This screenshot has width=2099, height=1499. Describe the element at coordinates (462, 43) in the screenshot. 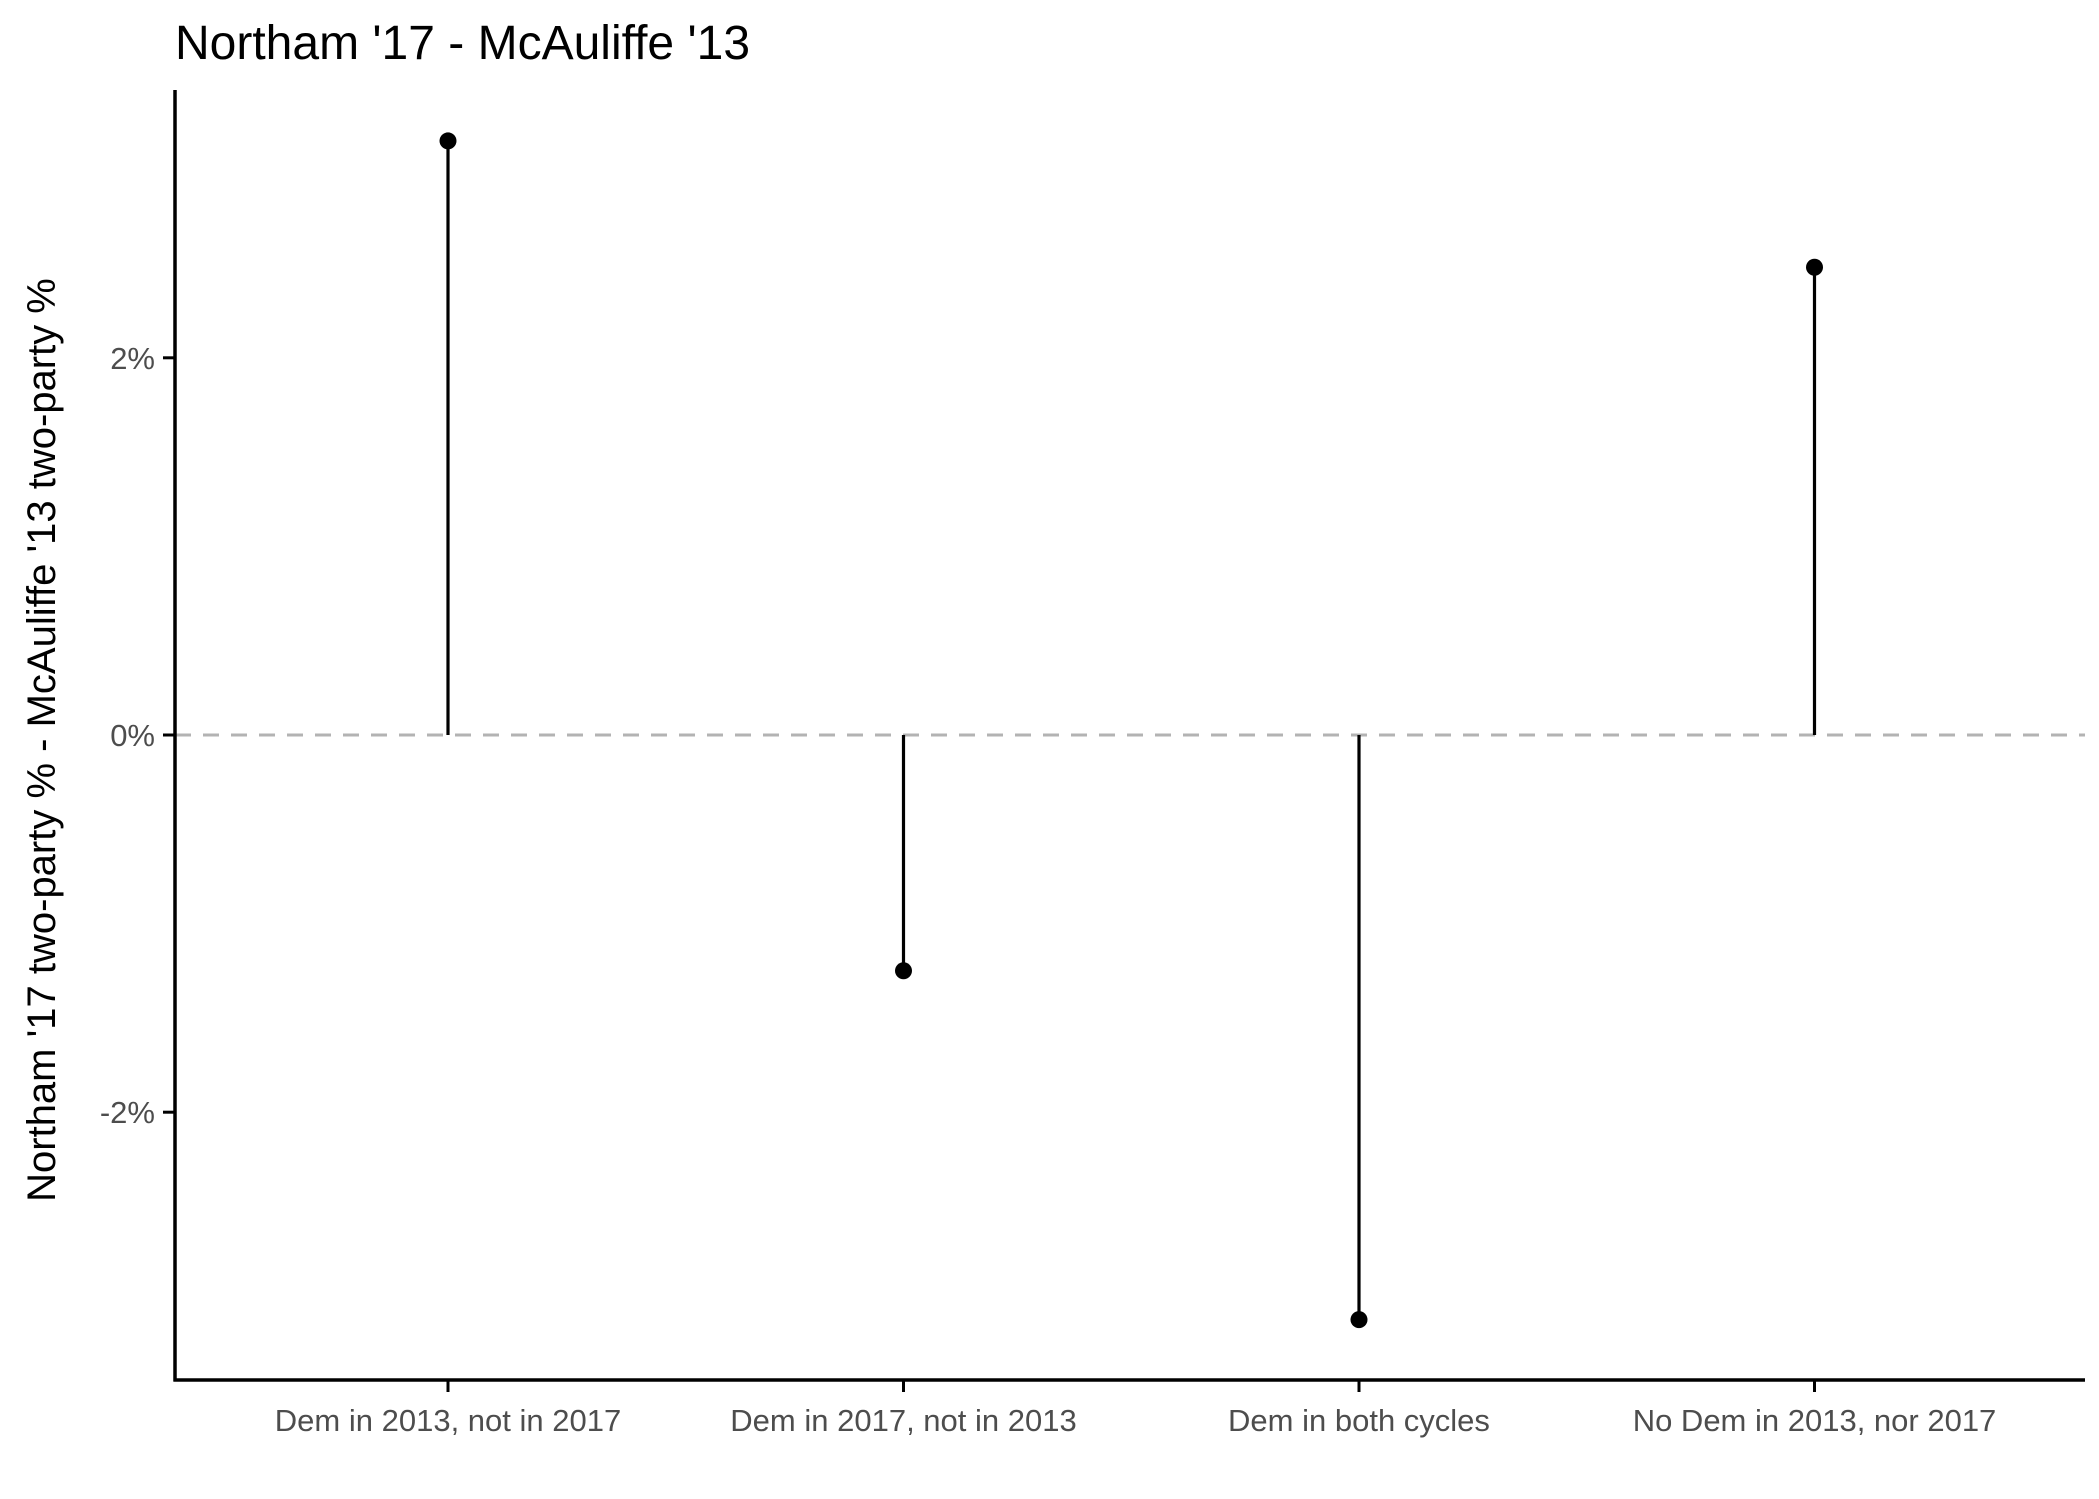

I see `chart-title: Northam '17 - McAuliffe '13` at that location.